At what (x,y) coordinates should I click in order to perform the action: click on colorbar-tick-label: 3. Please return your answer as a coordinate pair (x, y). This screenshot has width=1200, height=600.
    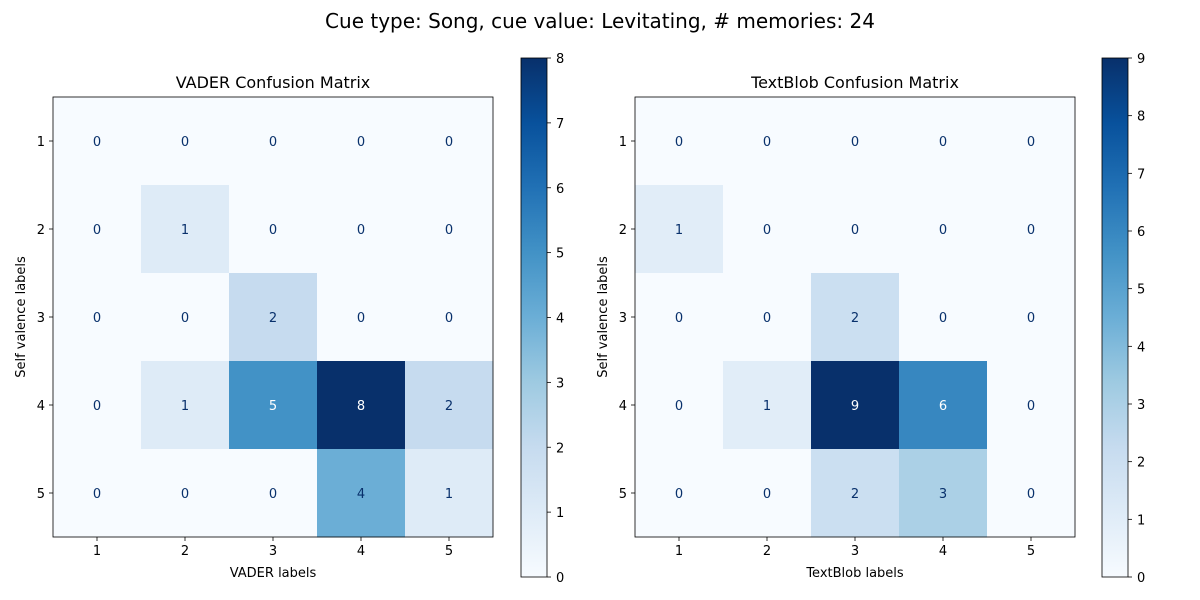
    Looking at the image, I should click on (560, 383).